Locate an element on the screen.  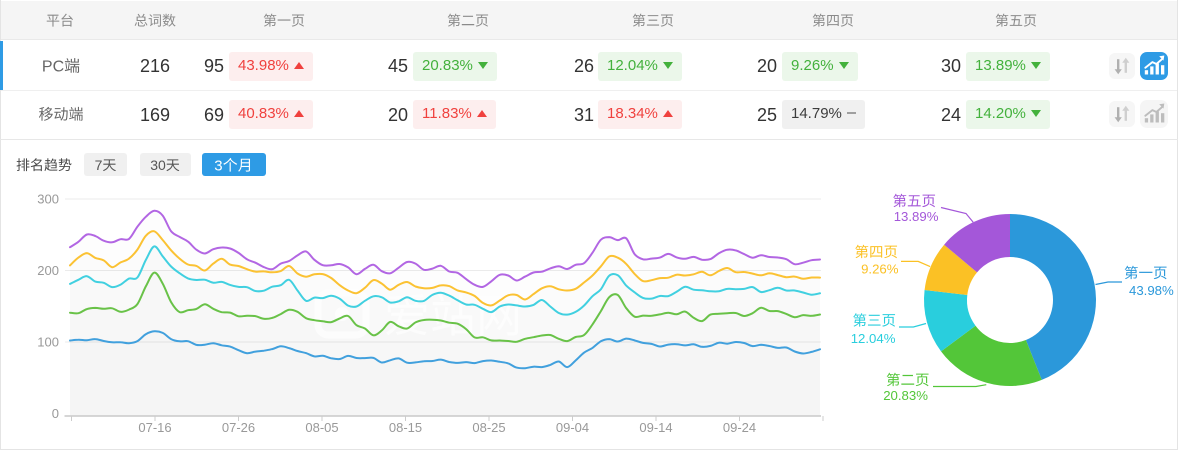
svg-text: 43.98% is located at coordinates (1151, 290).